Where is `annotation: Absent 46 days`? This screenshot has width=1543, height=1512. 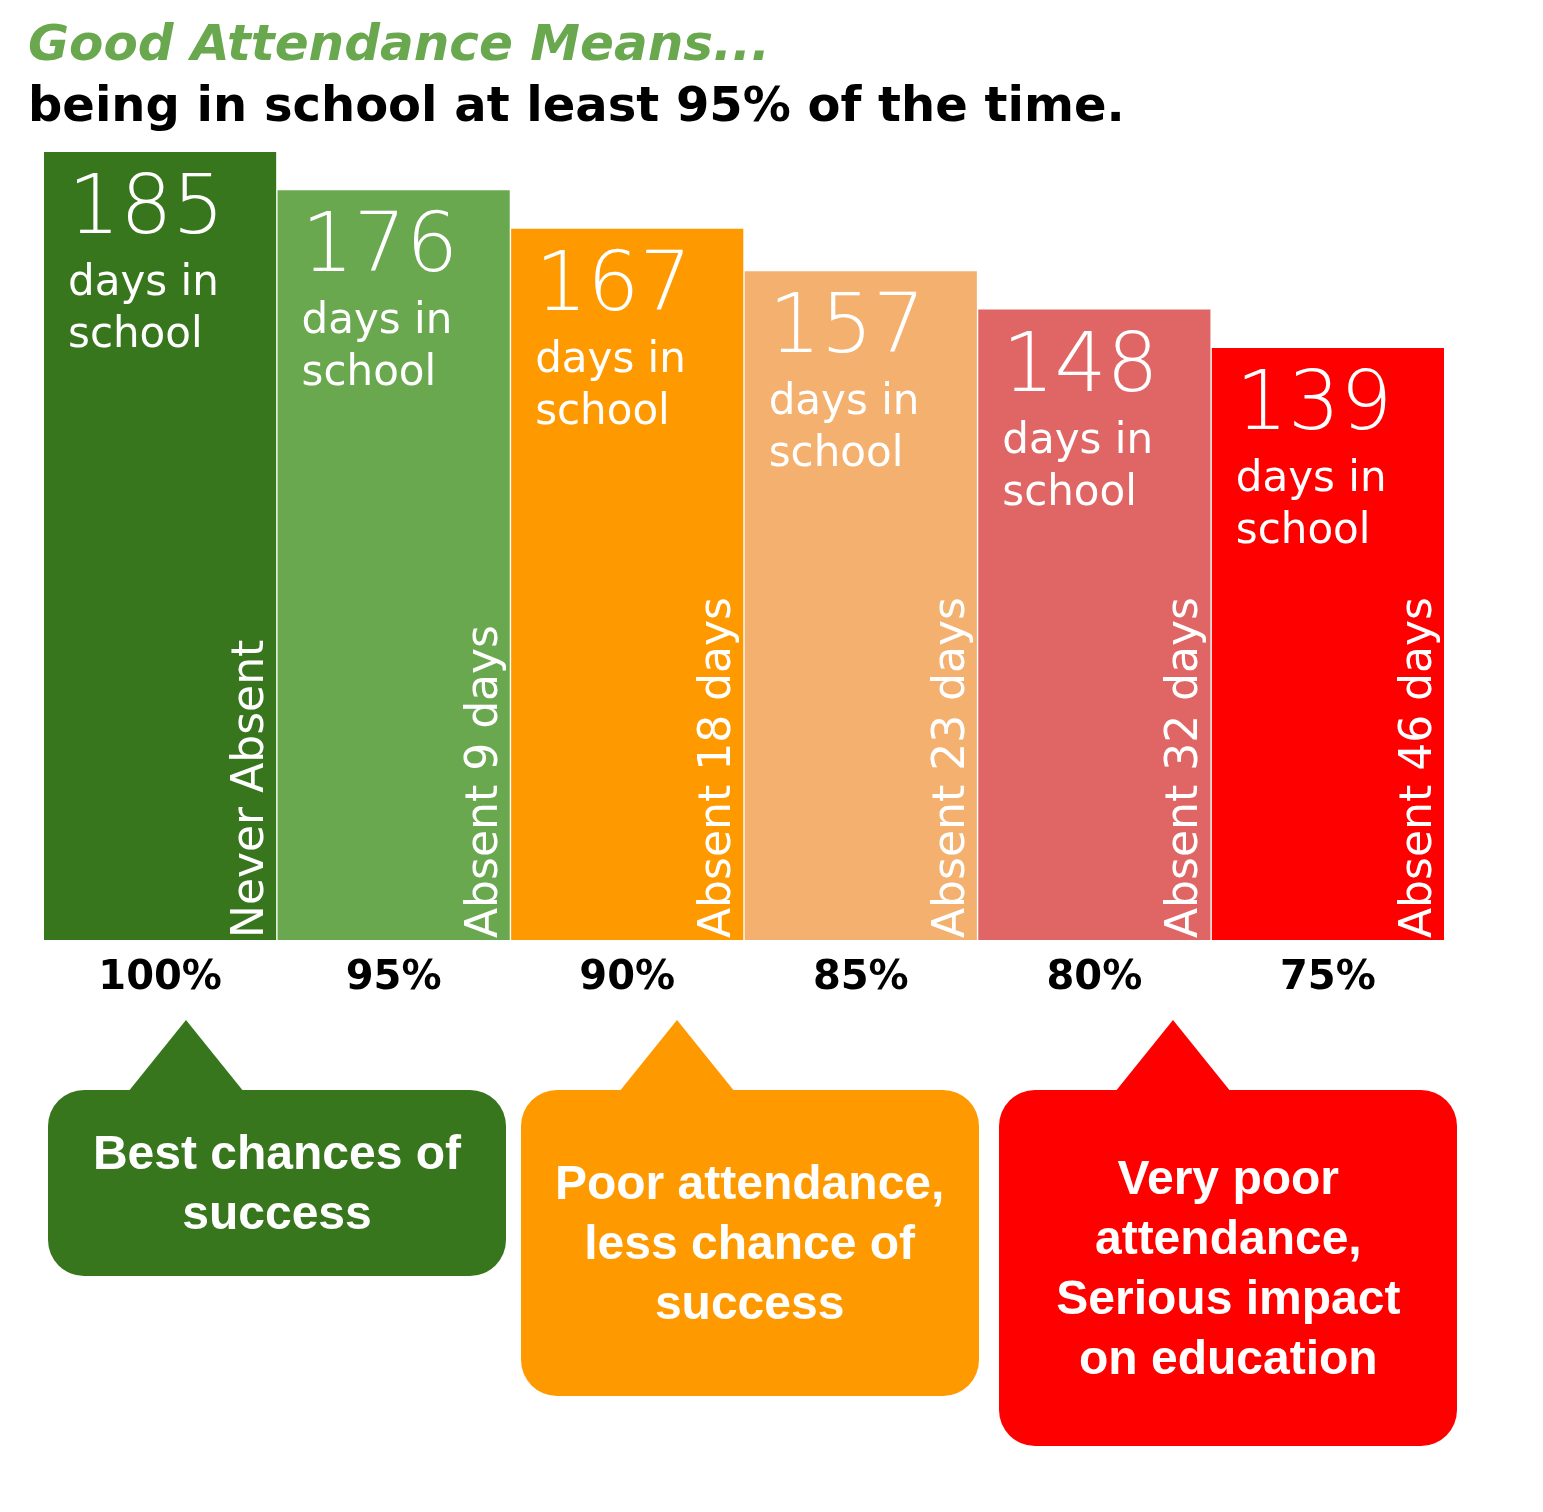 annotation: Absent 46 days is located at coordinates (1415, 767).